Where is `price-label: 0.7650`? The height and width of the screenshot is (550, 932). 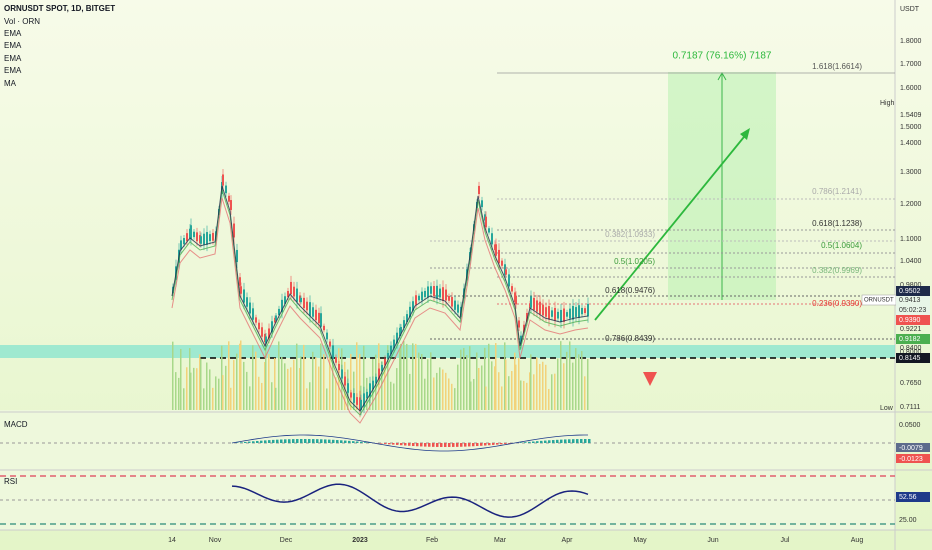
price-label: 0.7650 is located at coordinates (911, 383).